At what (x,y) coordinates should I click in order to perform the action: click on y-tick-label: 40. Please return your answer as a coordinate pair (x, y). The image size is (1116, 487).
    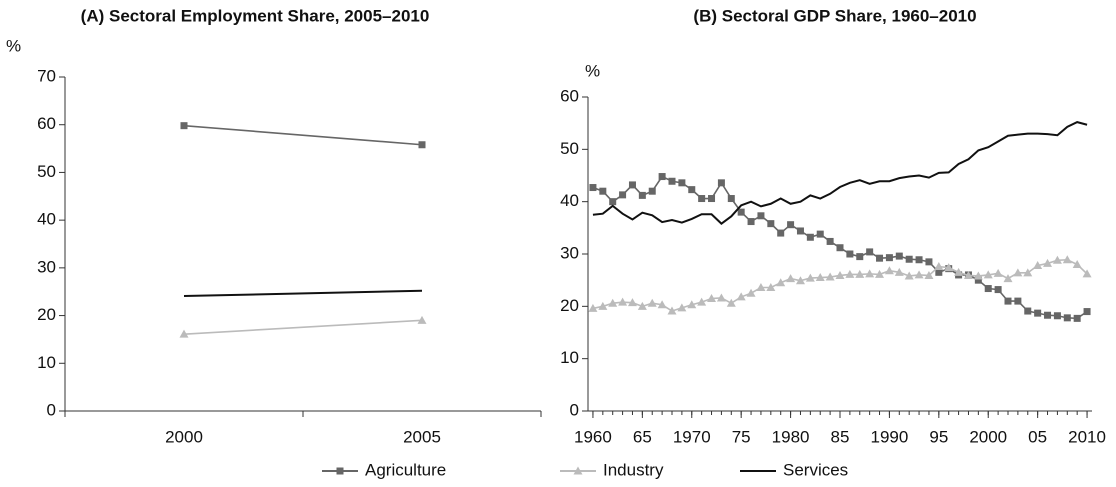
    Looking at the image, I should click on (569, 200).